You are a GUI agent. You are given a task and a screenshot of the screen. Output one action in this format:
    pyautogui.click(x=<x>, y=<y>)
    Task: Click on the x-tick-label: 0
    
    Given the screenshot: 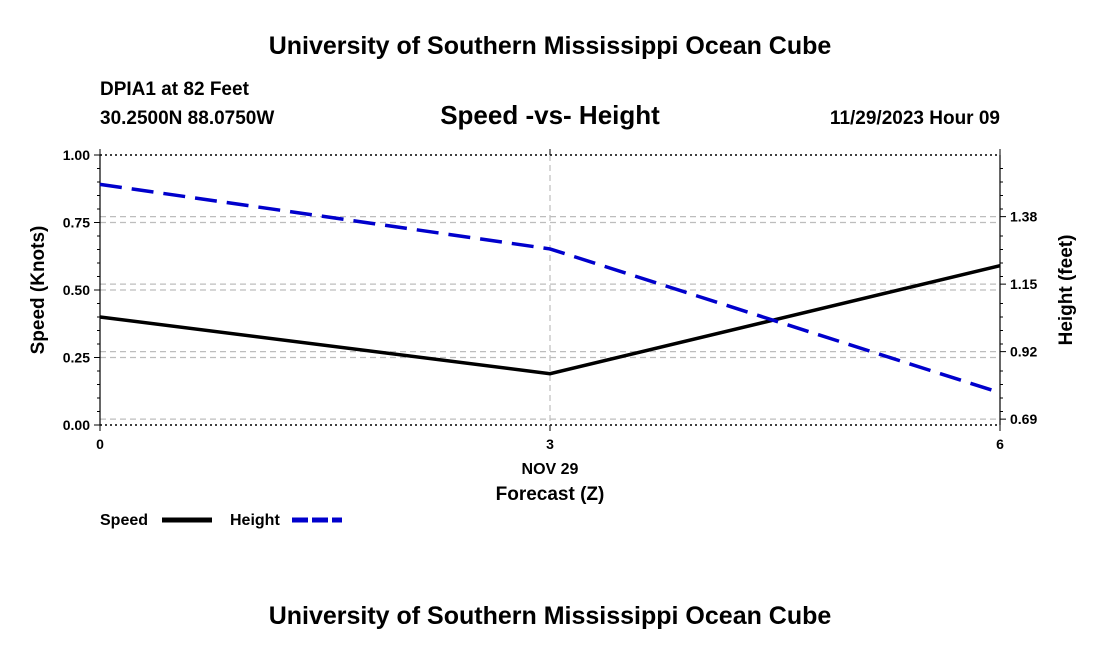 What is the action you would take?
    pyautogui.click(x=100, y=444)
    